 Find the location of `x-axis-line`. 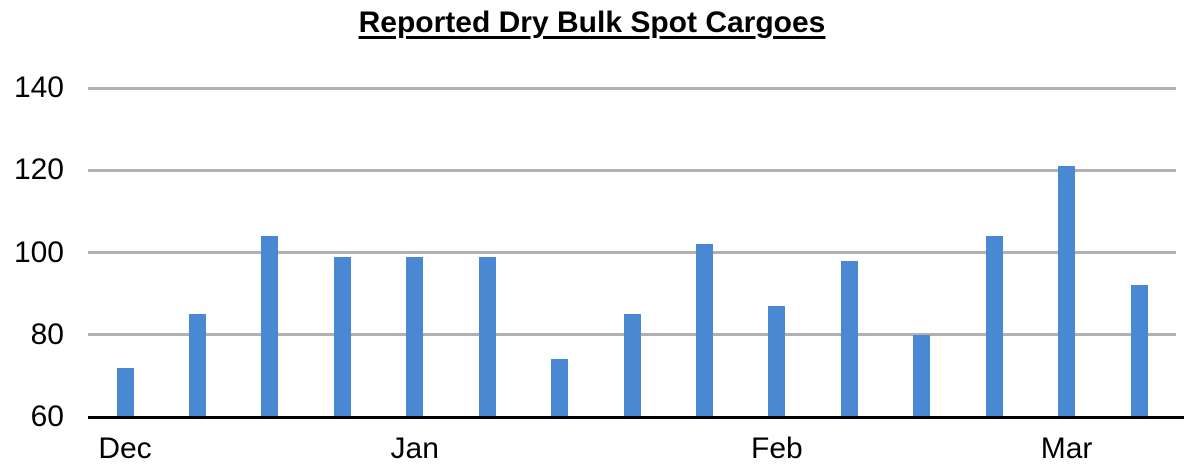

x-axis-line is located at coordinates (636, 417).